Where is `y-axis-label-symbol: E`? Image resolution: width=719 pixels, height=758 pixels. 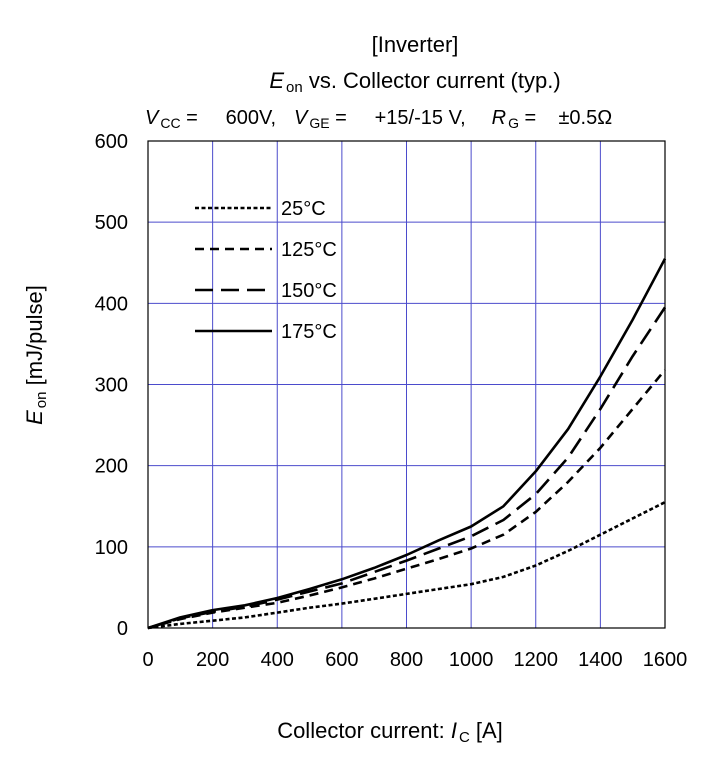 y-axis-label-symbol: E is located at coordinates (34, 417).